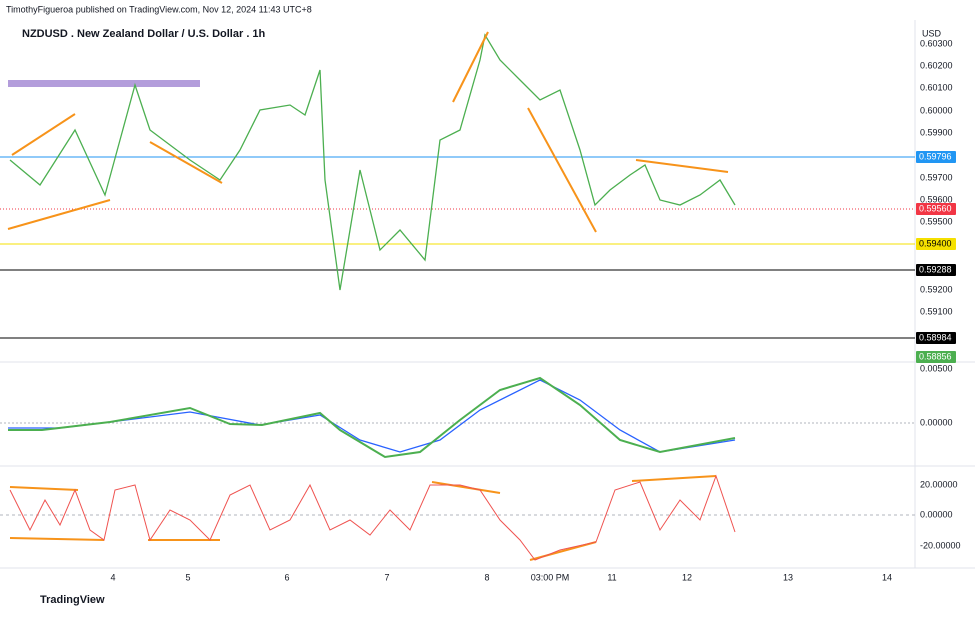 Image resolution: width=975 pixels, height=621 pixels. I want to click on time-label: 13, so click(788, 577).